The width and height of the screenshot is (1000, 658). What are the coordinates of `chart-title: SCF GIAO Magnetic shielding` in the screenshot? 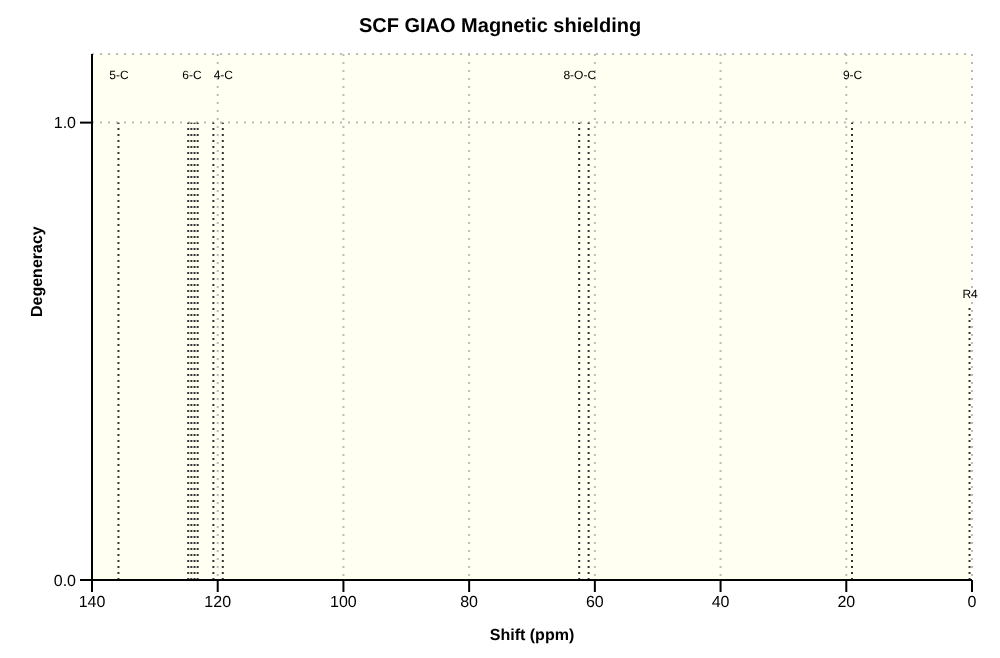 It's located at (500, 27).